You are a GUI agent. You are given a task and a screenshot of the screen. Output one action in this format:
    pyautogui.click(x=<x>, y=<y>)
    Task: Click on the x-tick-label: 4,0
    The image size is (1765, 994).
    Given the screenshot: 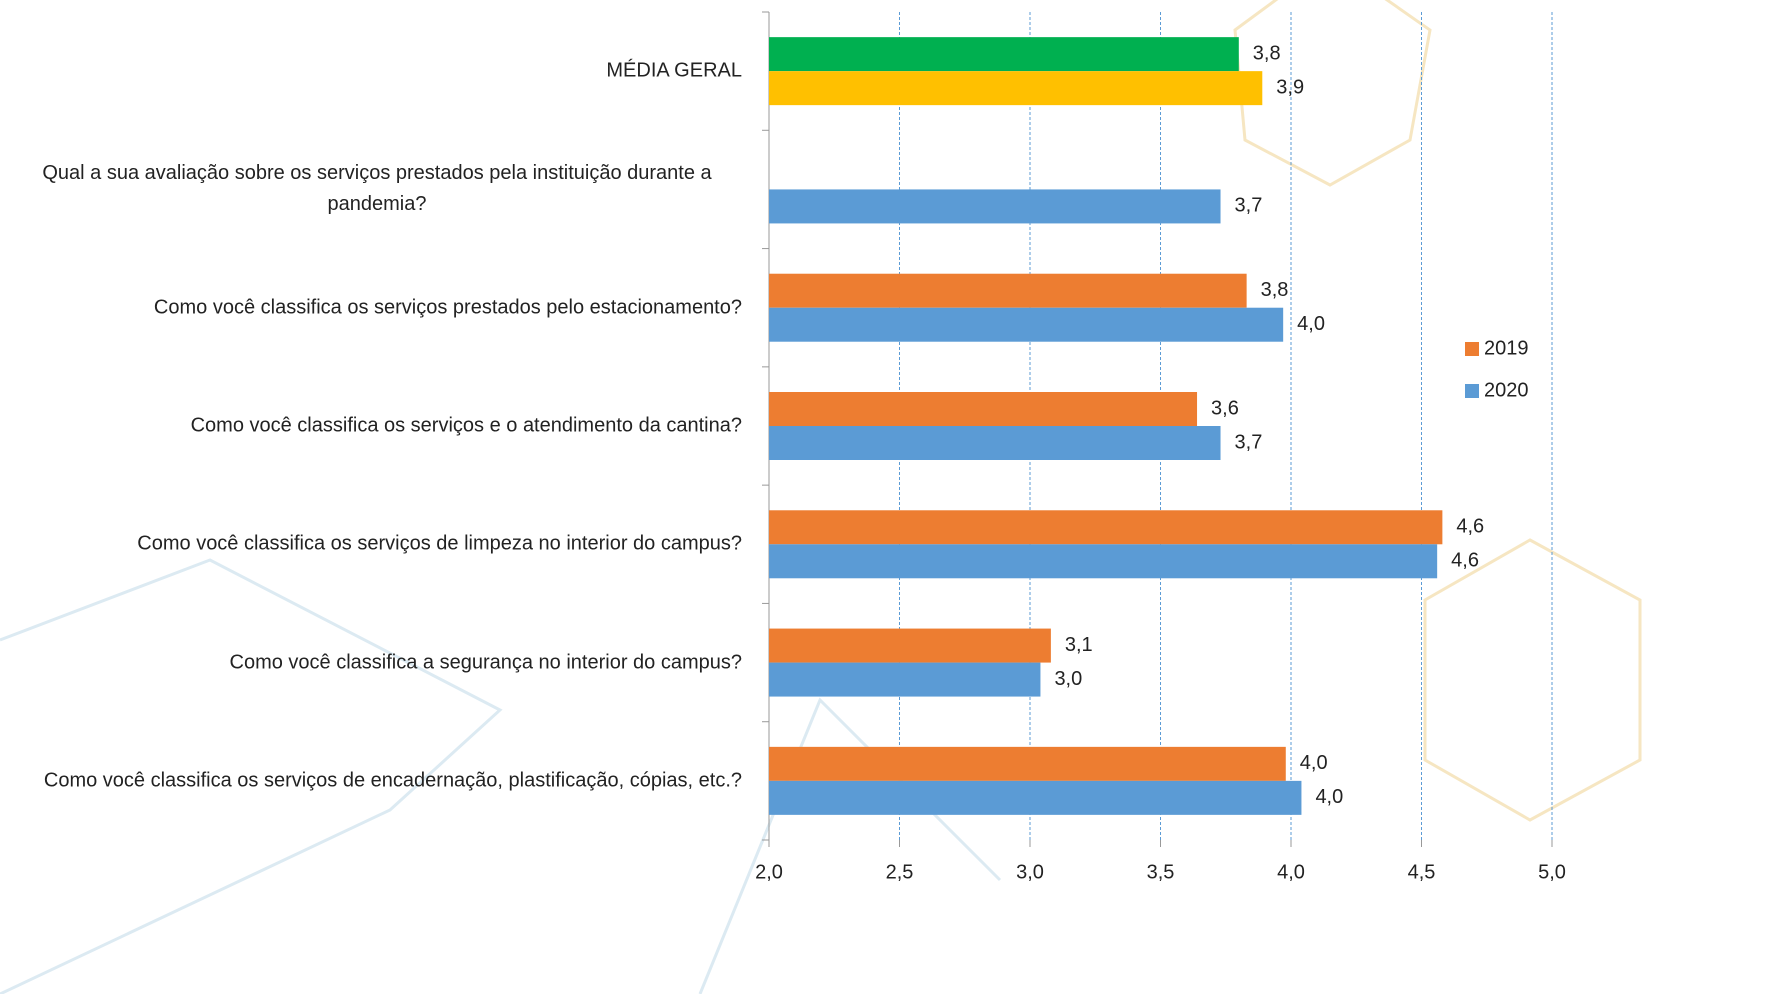 What is the action you would take?
    pyautogui.click(x=1291, y=872)
    